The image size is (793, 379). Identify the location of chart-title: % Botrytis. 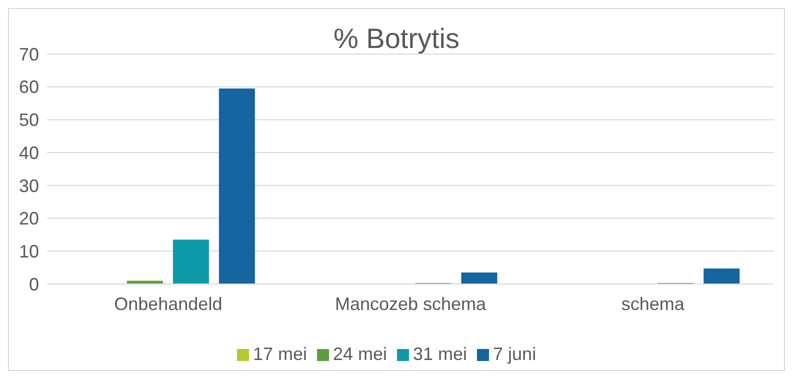
(396, 38).